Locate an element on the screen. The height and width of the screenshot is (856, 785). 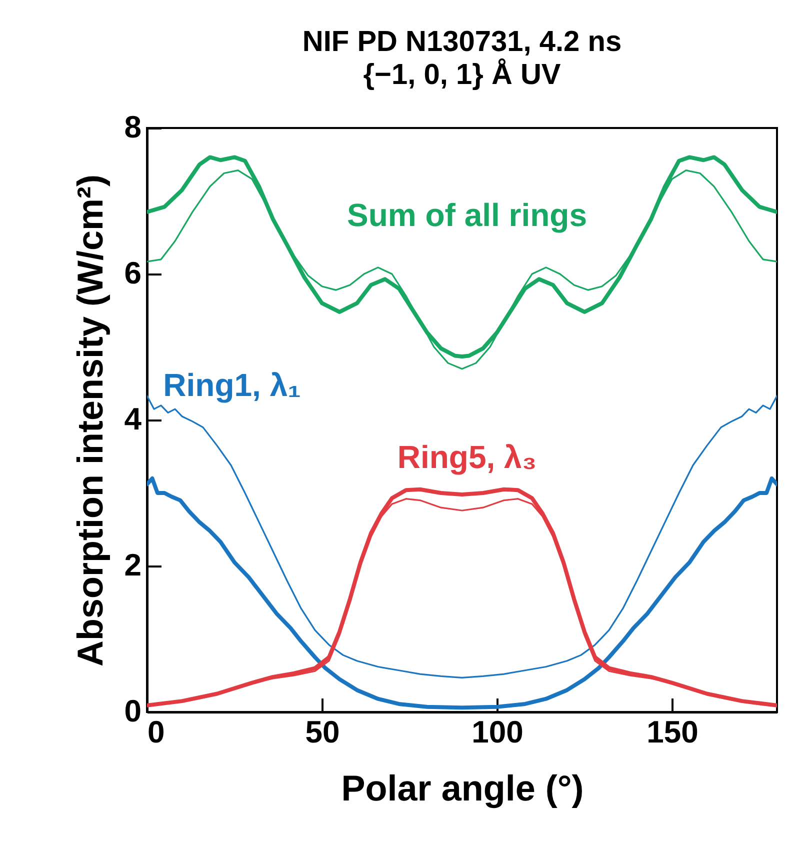
text: Ring1, λ₁ is located at coordinates (232, 385).